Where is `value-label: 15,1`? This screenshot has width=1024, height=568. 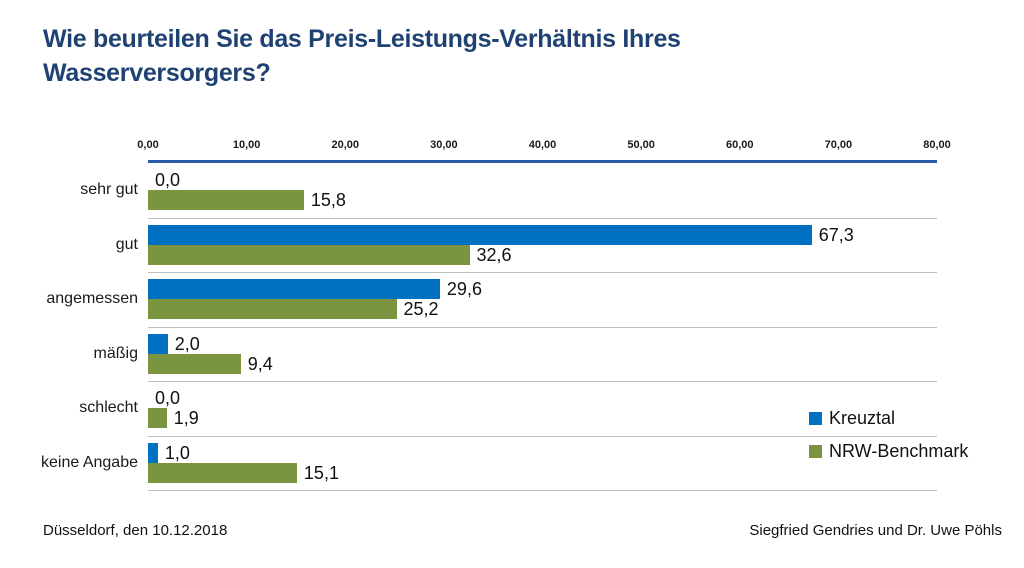 value-label: 15,1 is located at coordinates (321, 472).